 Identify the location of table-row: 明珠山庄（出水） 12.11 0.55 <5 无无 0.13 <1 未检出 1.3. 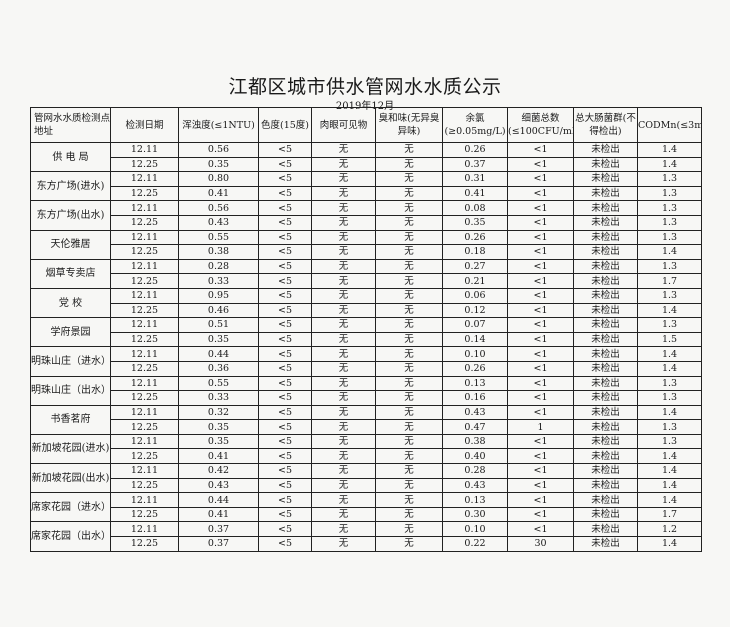
(366, 390).